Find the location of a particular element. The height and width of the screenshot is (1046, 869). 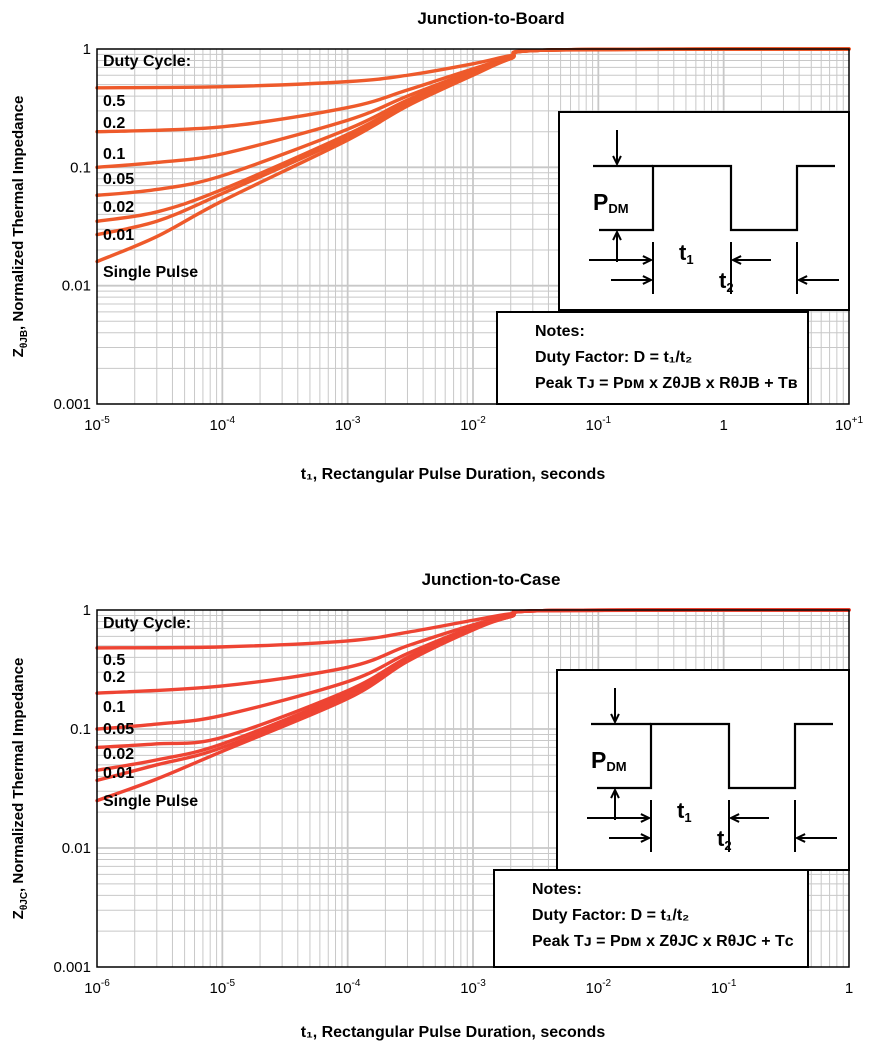

y-axis-label-subscript: θJB is located at coordinates (24, 339).